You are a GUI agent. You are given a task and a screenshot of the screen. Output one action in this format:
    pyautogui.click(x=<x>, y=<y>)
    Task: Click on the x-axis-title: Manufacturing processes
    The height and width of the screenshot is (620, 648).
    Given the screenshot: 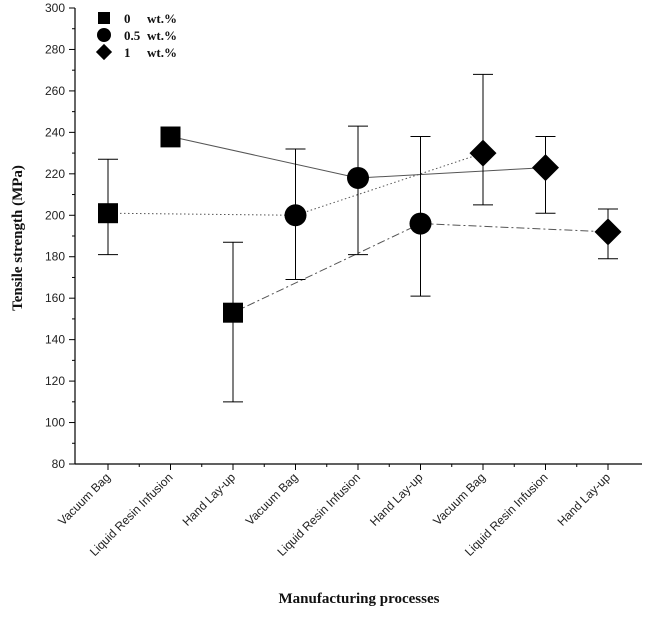 What is the action you would take?
    pyautogui.click(x=359, y=599)
    